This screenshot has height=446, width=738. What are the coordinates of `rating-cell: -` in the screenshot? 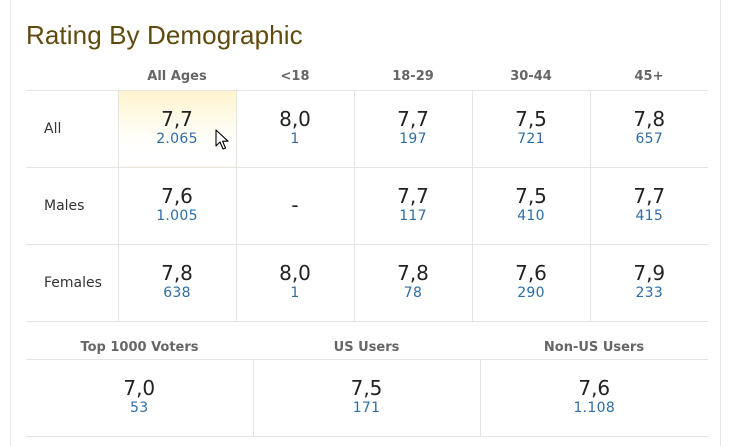 It's located at (294, 206).